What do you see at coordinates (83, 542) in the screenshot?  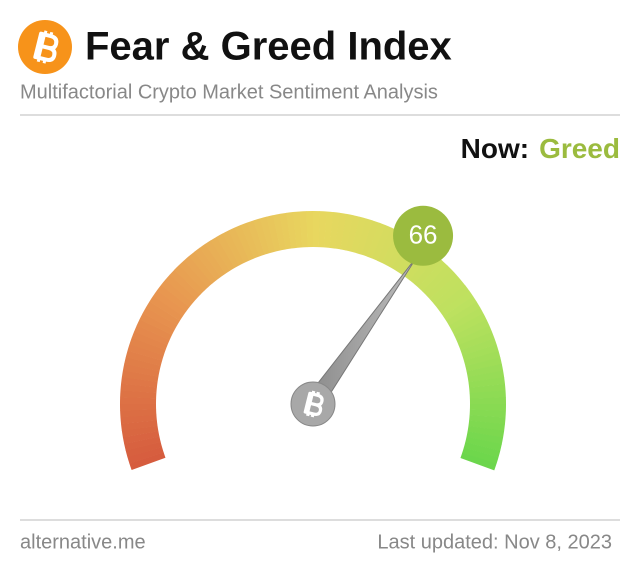 I see `source: alternative.me` at bounding box center [83, 542].